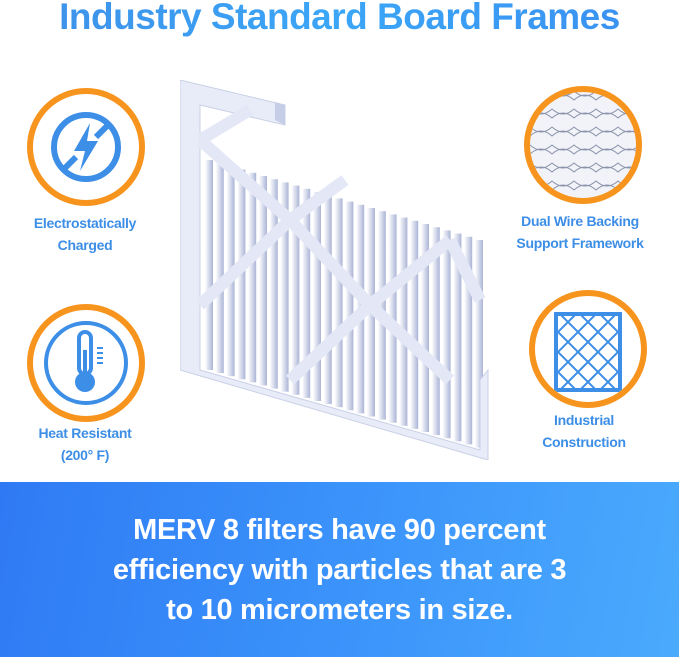  Describe the element at coordinates (85, 245) in the screenshot. I see `label-line: Charged` at that location.